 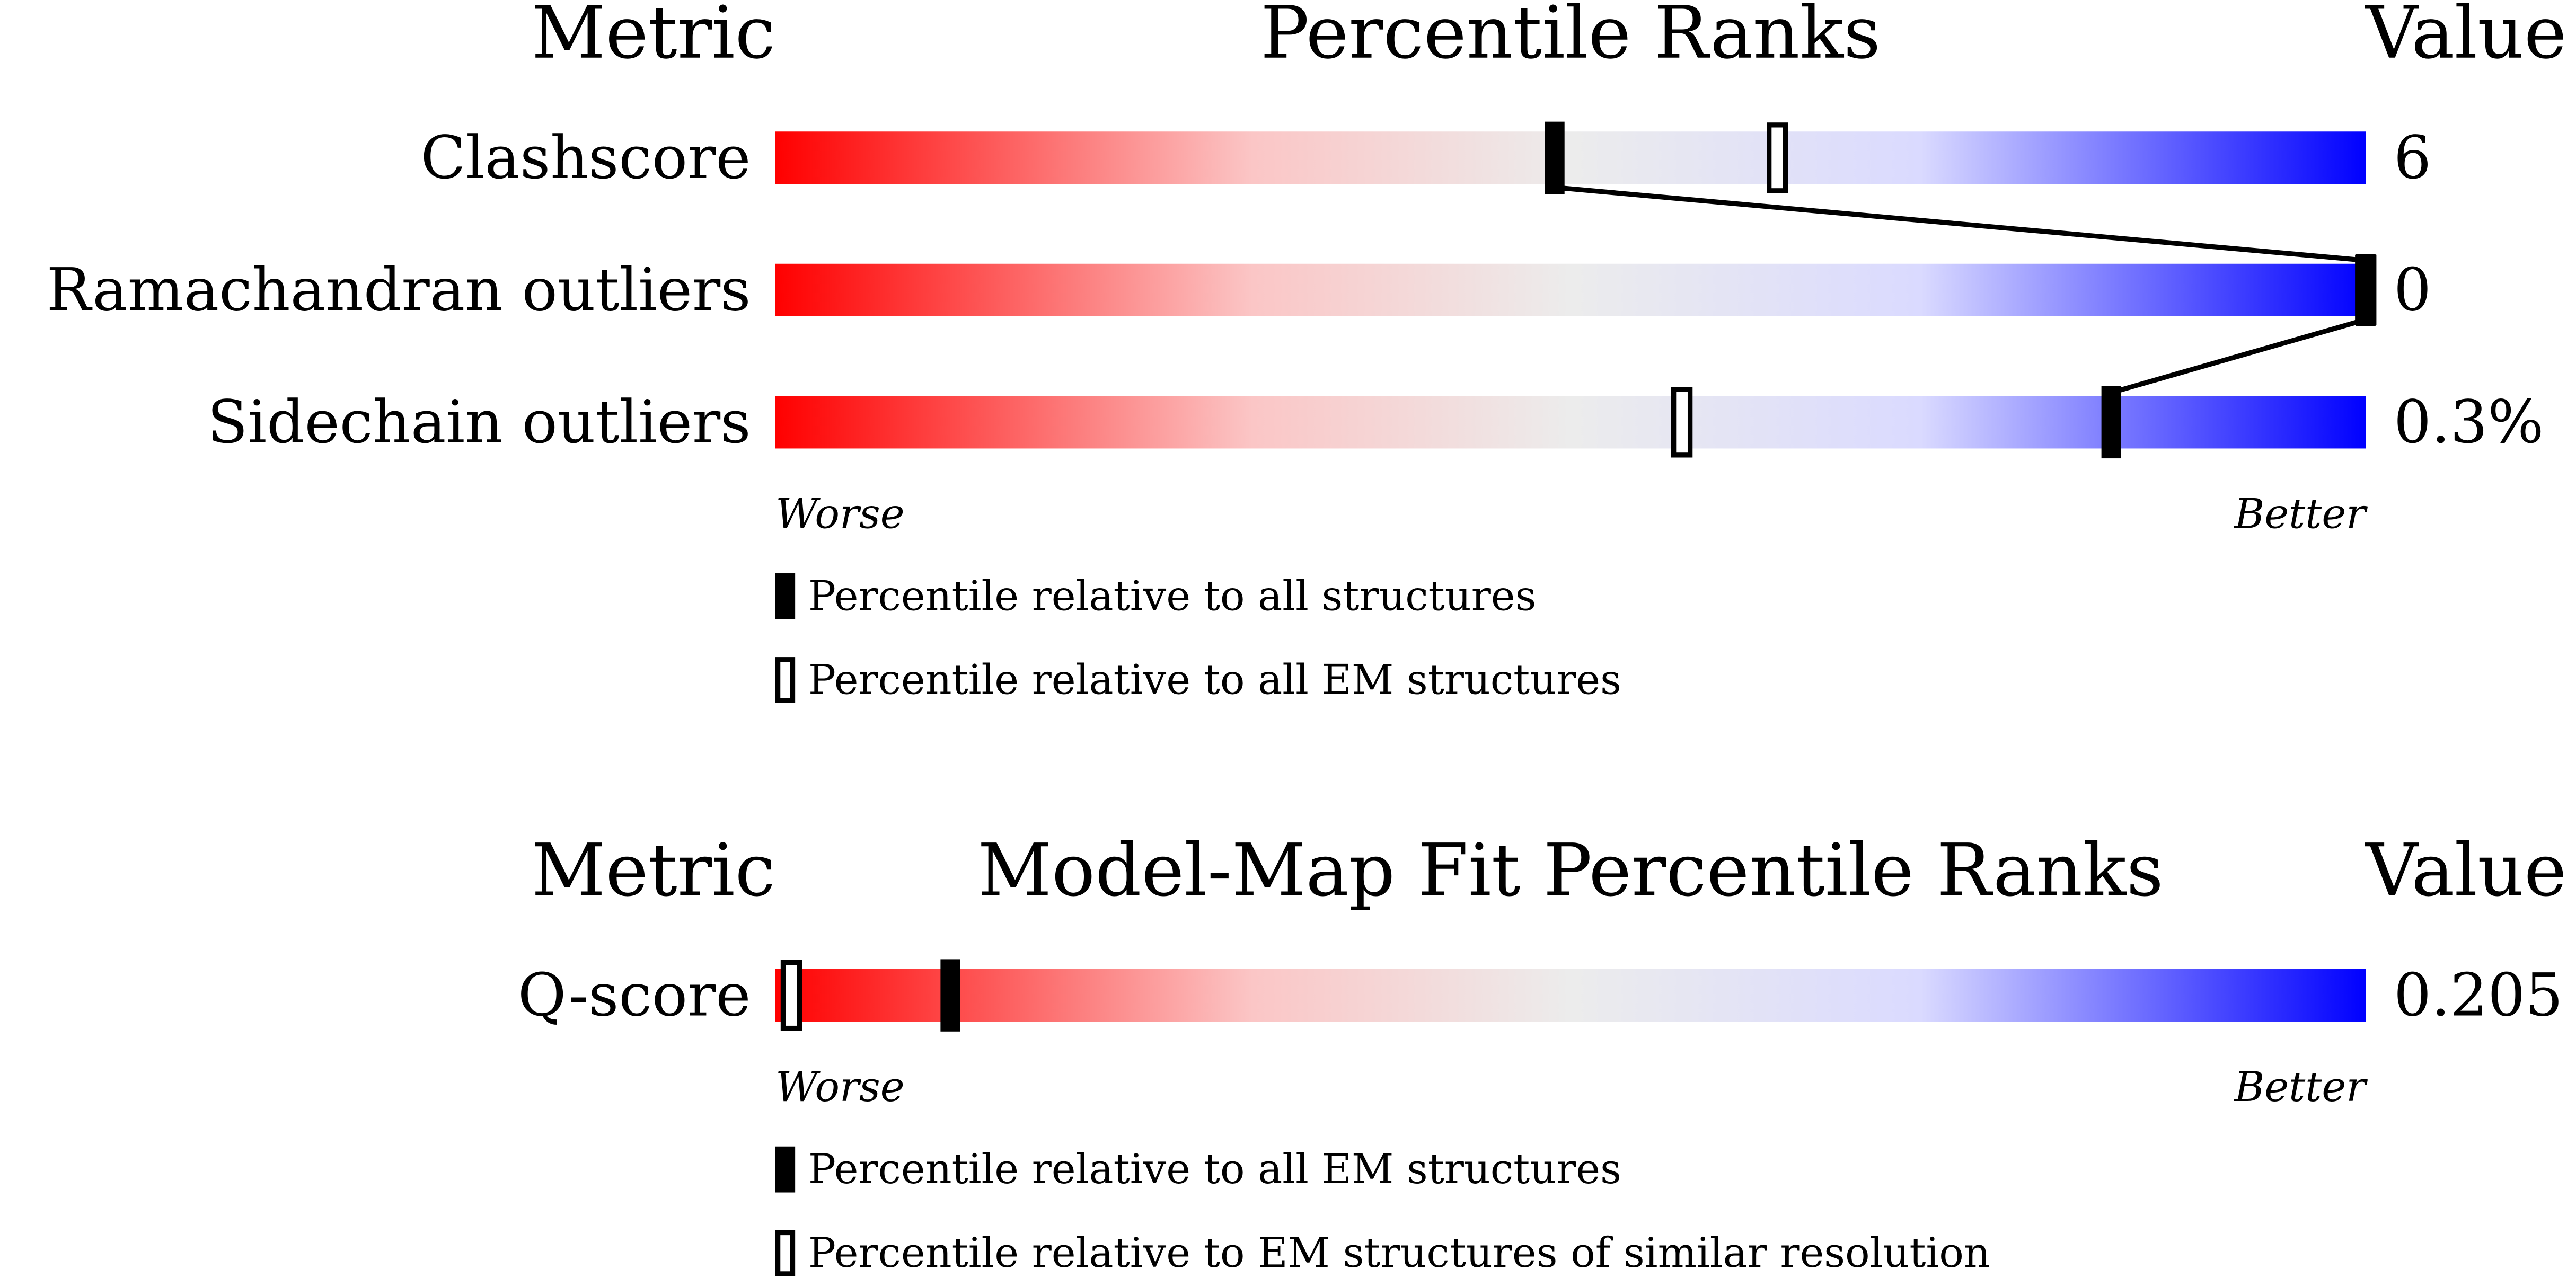 I want to click on chart-title: Percentile Ranks, so click(x=1570, y=37).